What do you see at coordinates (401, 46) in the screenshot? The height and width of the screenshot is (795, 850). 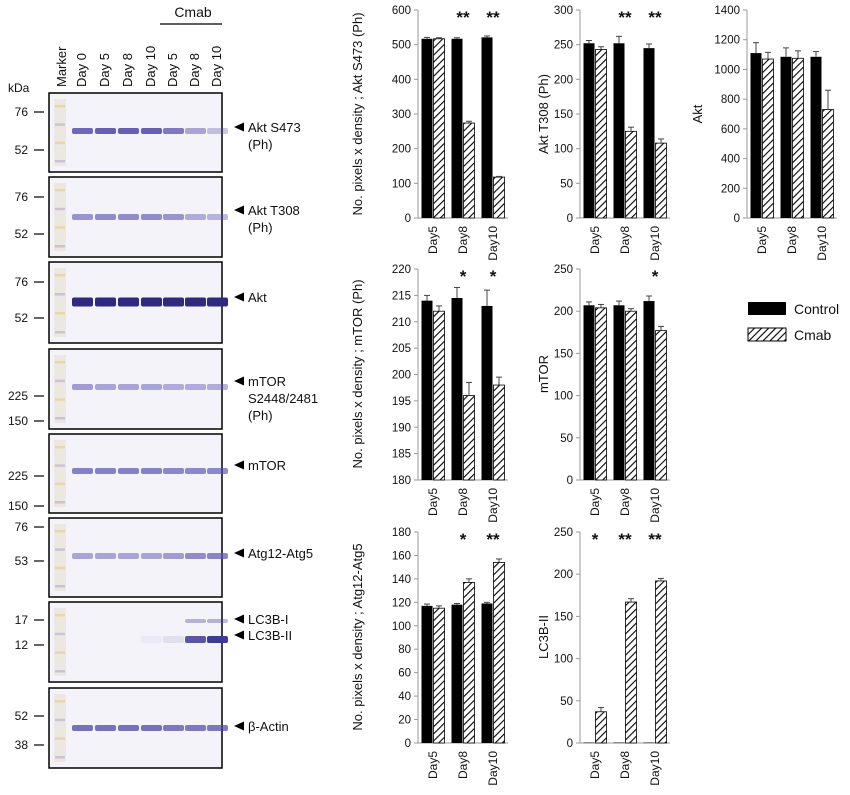 I see `y-tick-label: 500` at bounding box center [401, 46].